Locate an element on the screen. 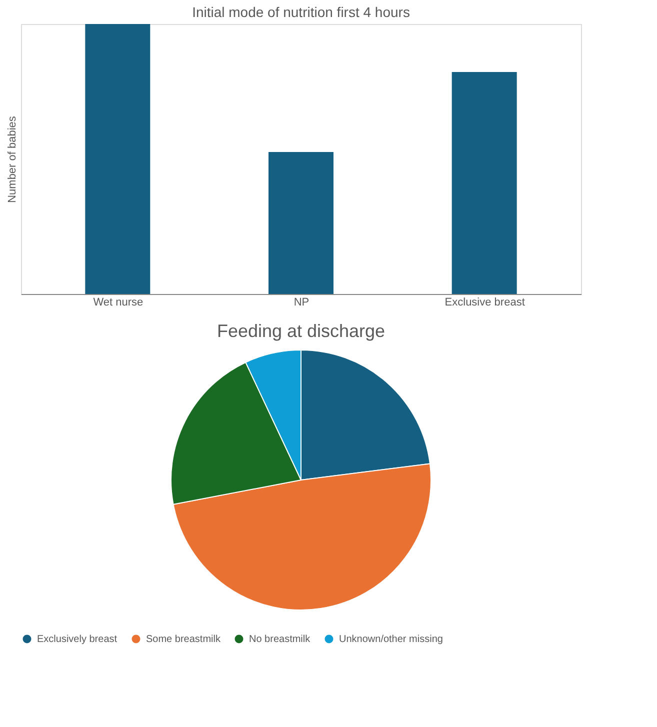 This screenshot has width=657, height=727. x-tick-label: Exclusive breast is located at coordinates (484, 302).